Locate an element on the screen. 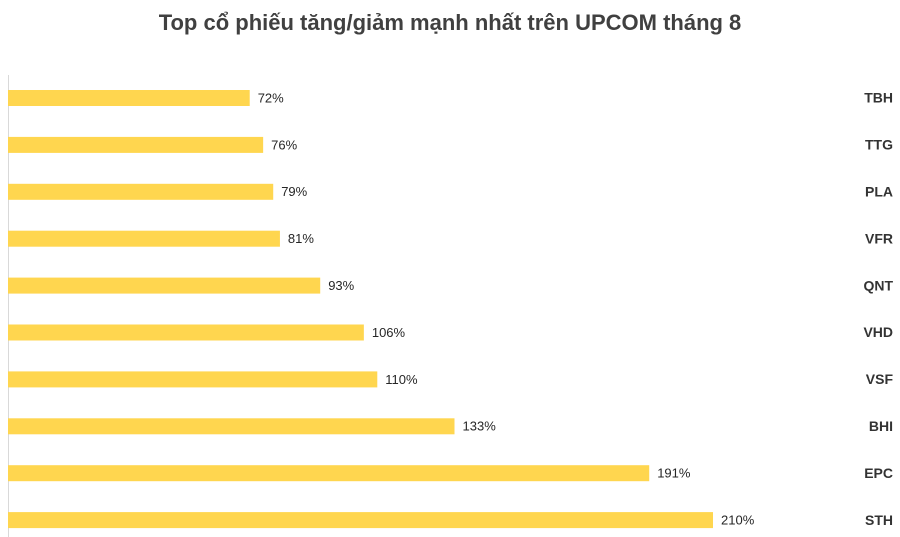 This screenshot has height=537, width=900. value-label: 191% is located at coordinates (674, 473).